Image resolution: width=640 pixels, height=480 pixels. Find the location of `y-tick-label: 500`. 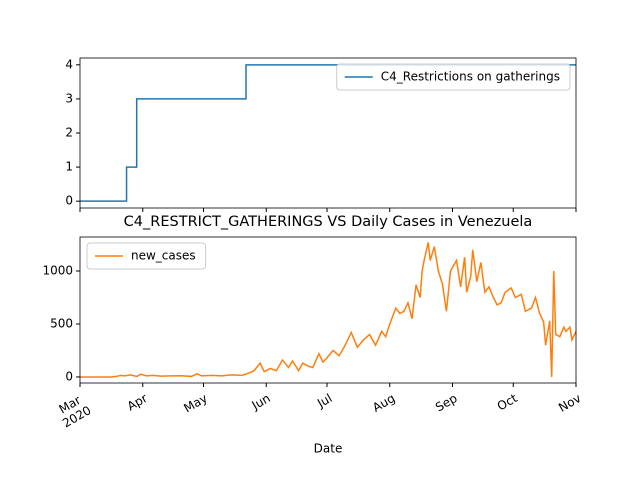

y-tick-label: 500 is located at coordinates (61, 323).